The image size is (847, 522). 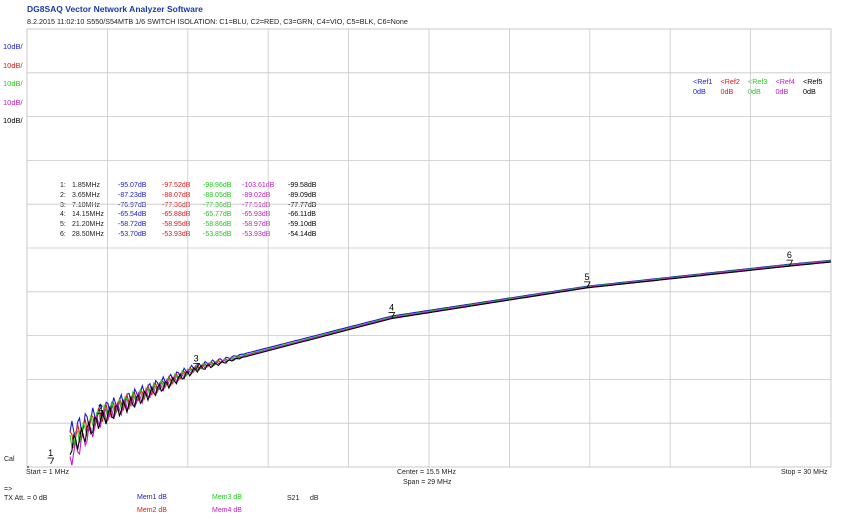 I want to click on marker-c1: -76.97dB, so click(x=132, y=205).